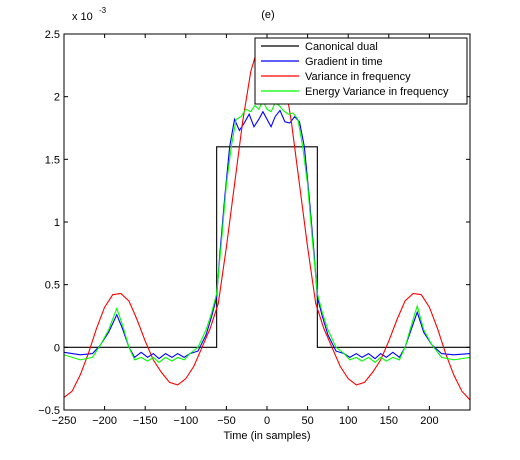 Image resolution: width=520 pixels, height=460 pixels. Describe the element at coordinates (82, 17) in the screenshot. I see `y-exponent-base: x 10` at that location.